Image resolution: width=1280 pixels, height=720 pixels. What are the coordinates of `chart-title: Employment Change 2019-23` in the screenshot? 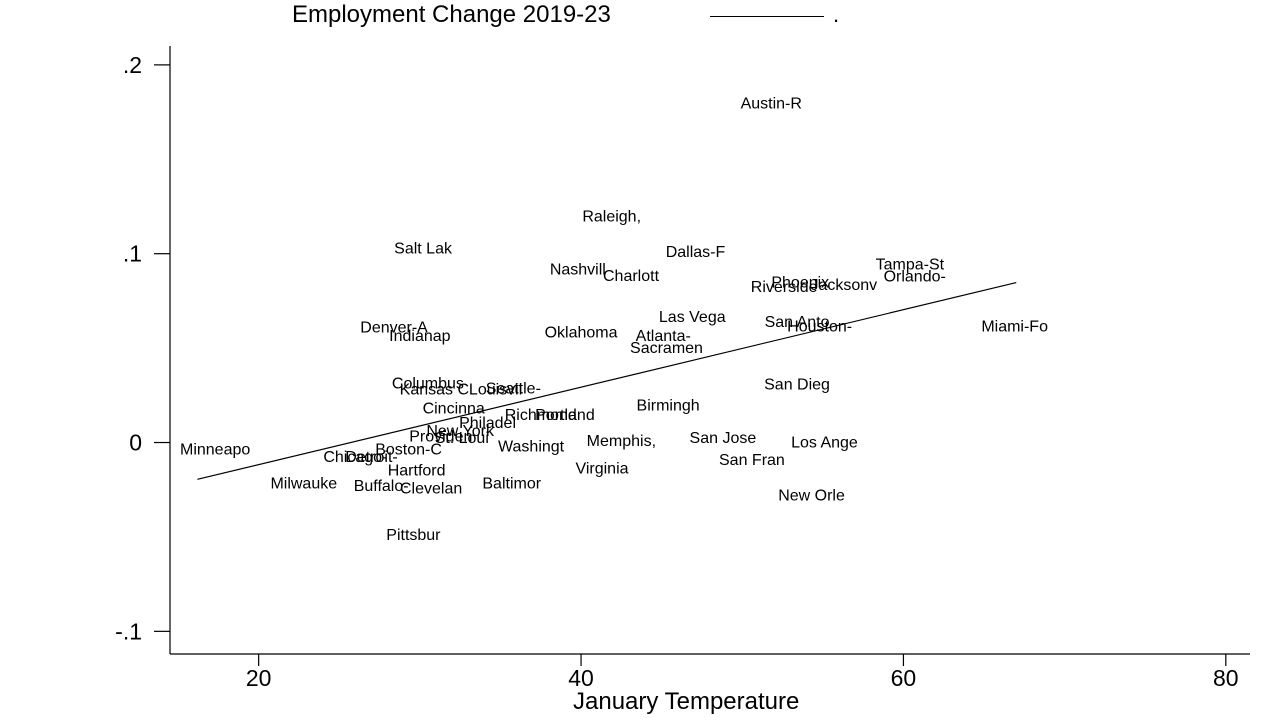 It's located at (451, 14).